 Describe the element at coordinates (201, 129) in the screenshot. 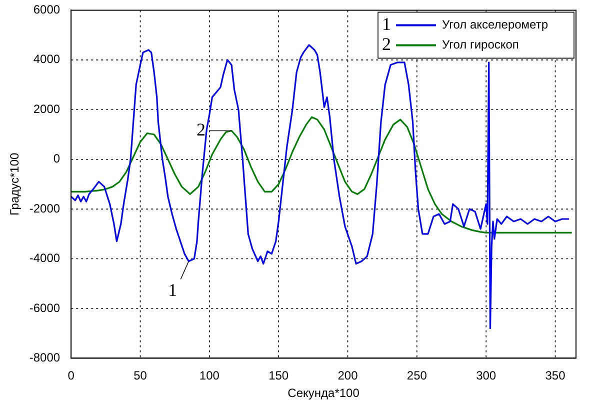

I see `annotation: 2` at that location.